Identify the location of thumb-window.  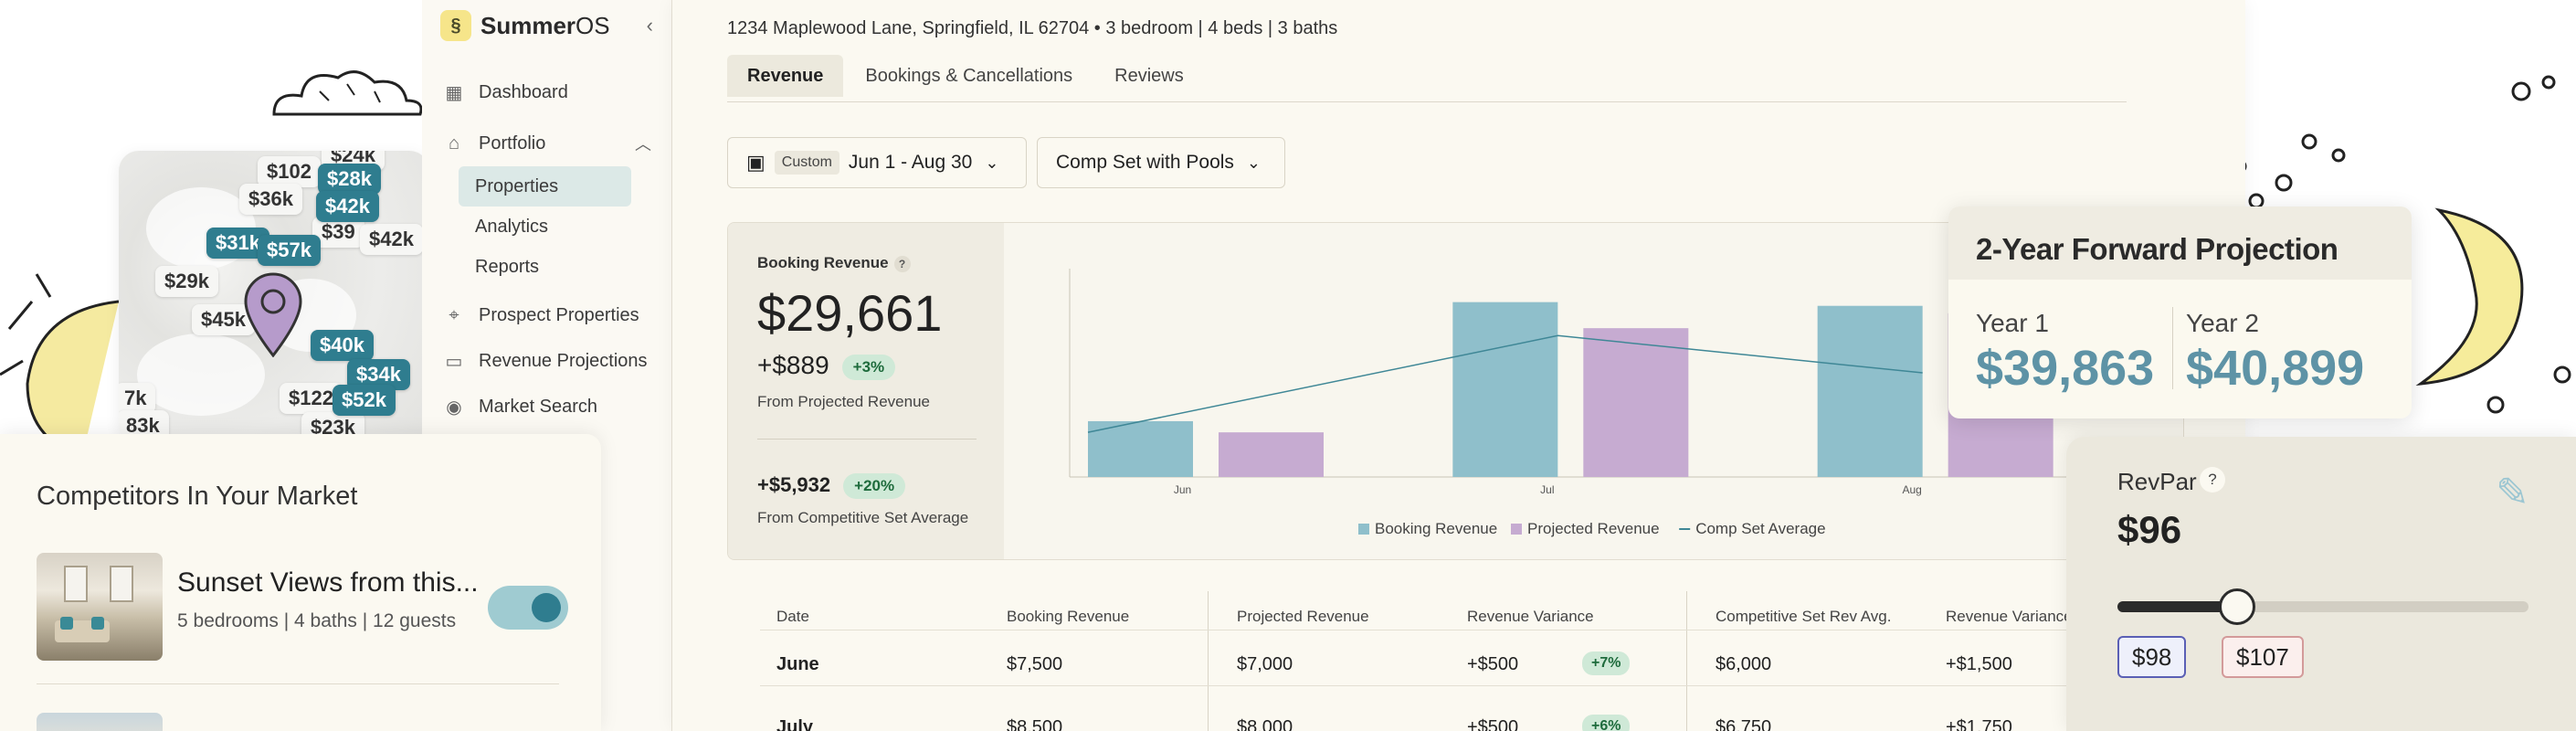
(76, 584).